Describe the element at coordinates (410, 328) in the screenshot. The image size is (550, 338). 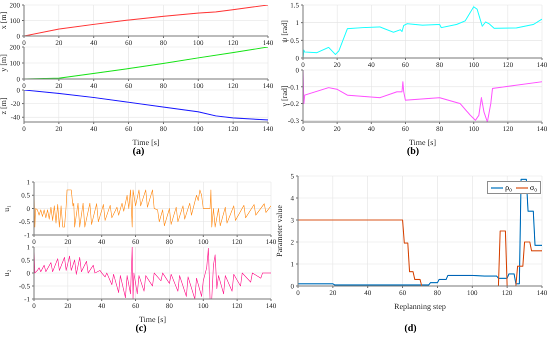
I see `text: (d)` at that location.